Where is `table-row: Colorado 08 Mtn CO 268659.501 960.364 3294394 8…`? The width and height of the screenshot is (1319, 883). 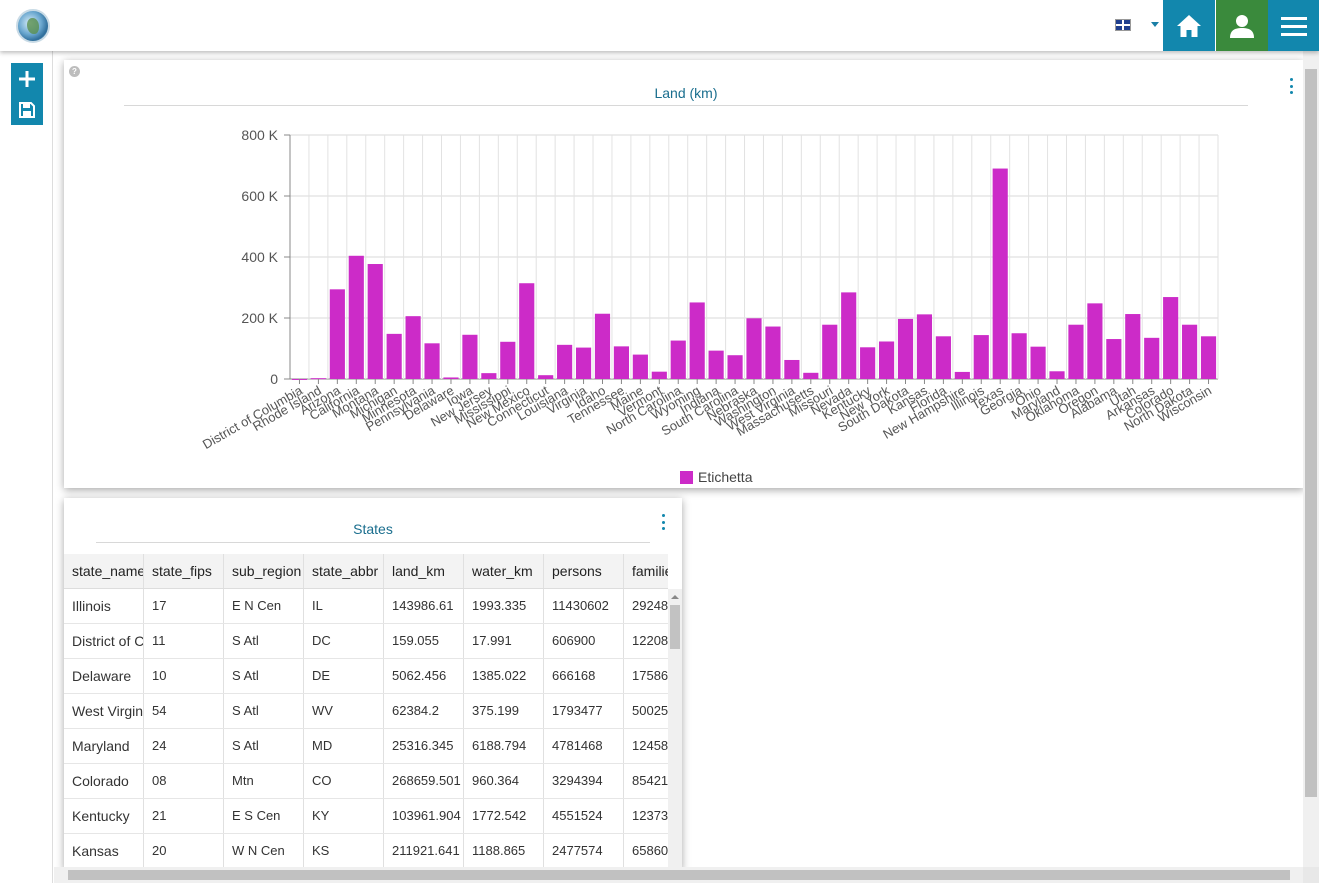 table-row: Colorado 08 Mtn CO 268659.501 960.364 3294394 8… is located at coordinates (366, 781).